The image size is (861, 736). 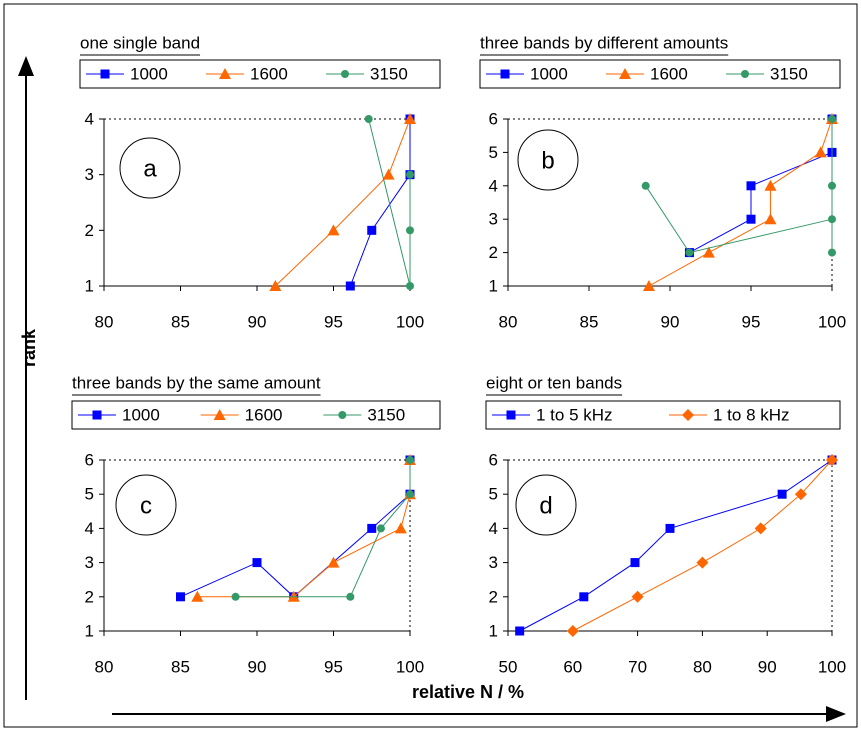 I want to click on legend-label: 1 to 5 kHz, so click(x=574, y=414).